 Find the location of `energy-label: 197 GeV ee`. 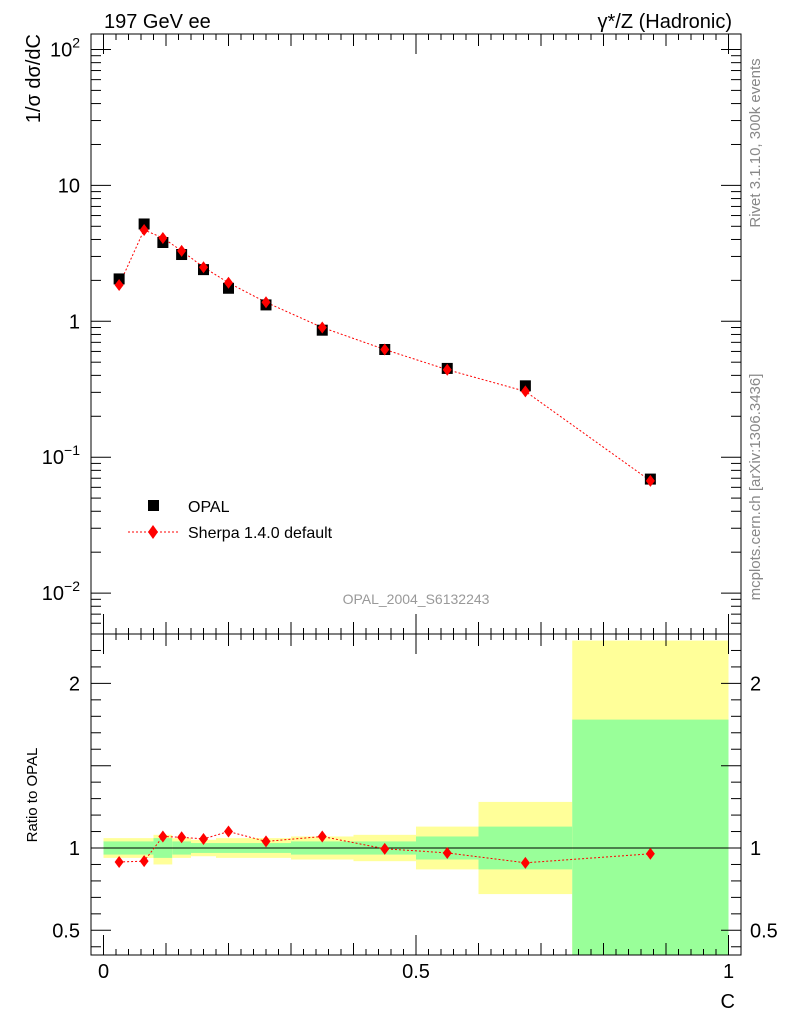

energy-label: 197 GeV ee is located at coordinates (157, 22).